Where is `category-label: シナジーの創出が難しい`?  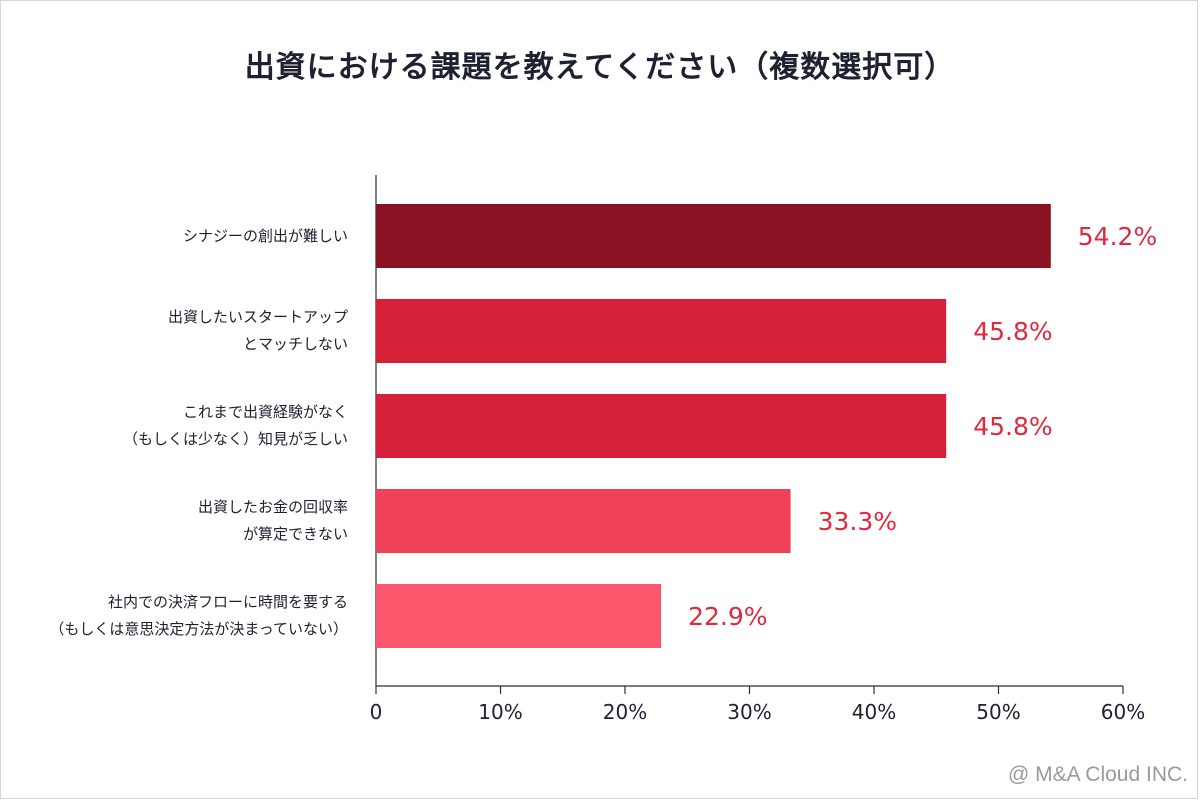
category-label: シナジーの創出が難しい is located at coordinates (183, 236).